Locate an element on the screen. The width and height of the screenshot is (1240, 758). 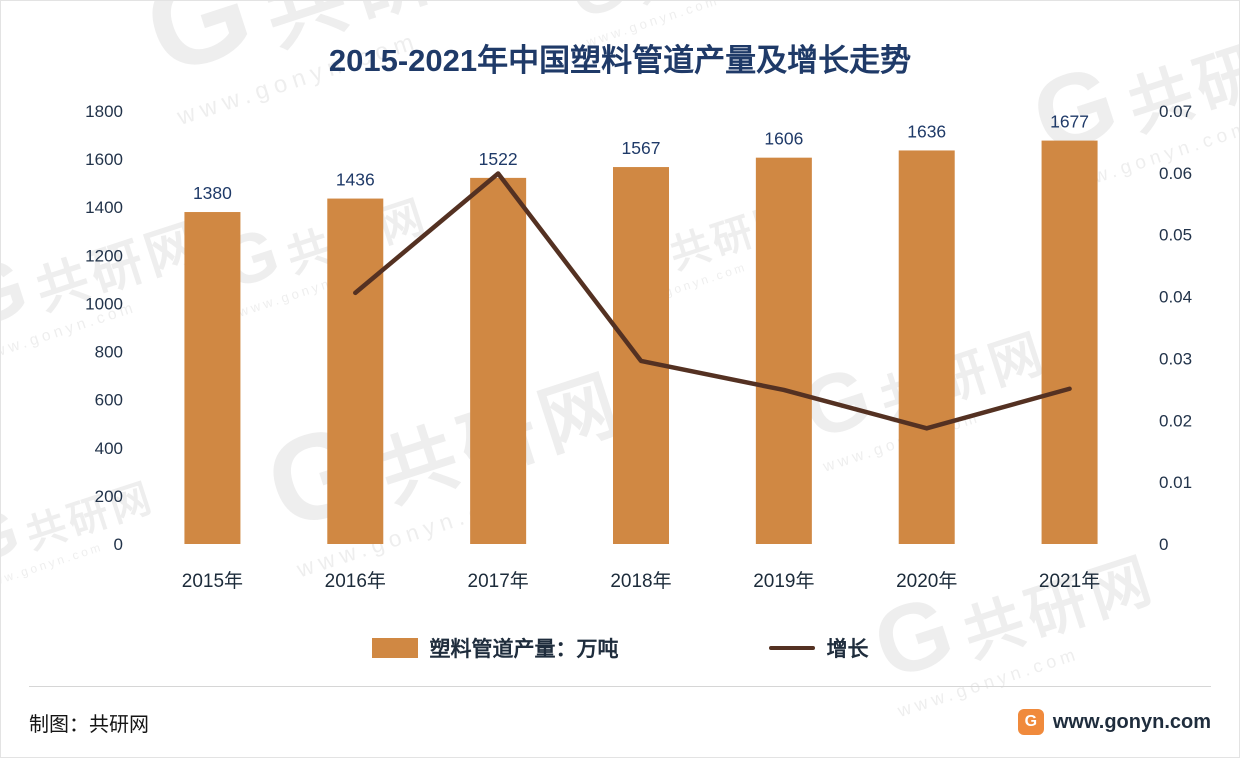
bar-value-label: 1636 is located at coordinates (926, 131).